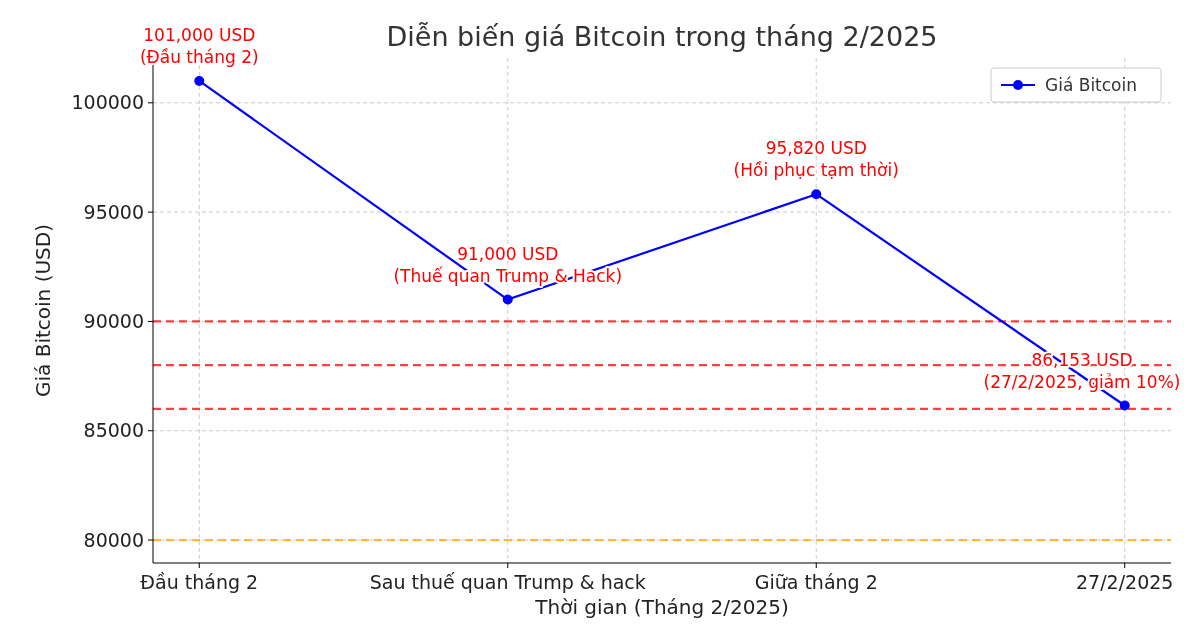  What do you see at coordinates (113, 430) in the screenshot?
I see `y-tick-label: 85000` at bounding box center [113, 430].